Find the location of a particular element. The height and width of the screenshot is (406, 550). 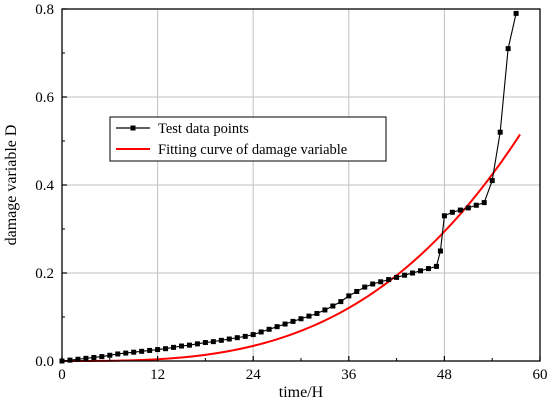

x-tick-label: 36 is located at coordinates (349, 375).